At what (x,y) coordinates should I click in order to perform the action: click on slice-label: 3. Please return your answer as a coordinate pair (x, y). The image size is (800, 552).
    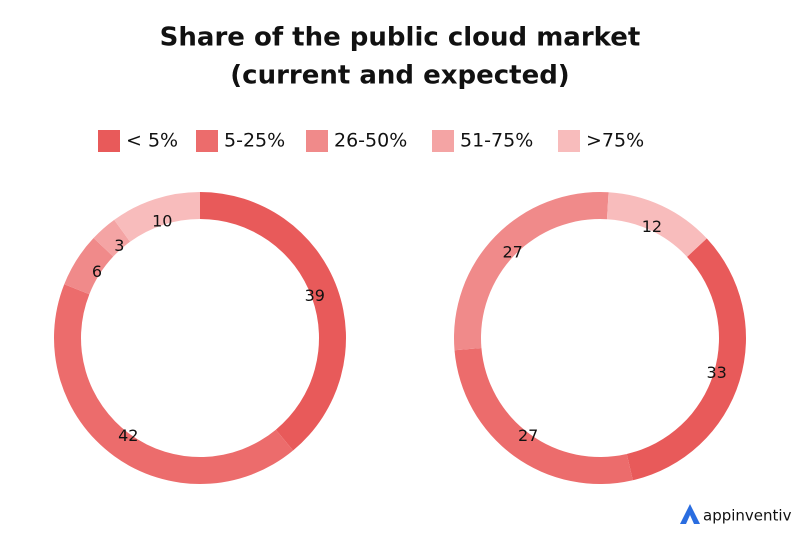
    Looking at the image, I should click on (119, 245).